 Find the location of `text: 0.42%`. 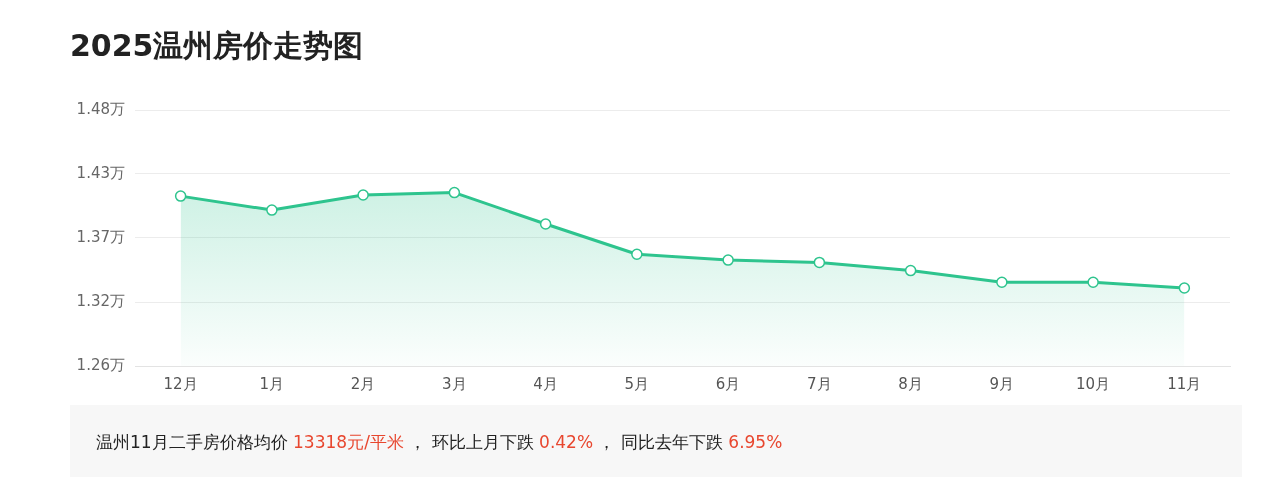

text: 0.42% is located at coordinates (566, 442).